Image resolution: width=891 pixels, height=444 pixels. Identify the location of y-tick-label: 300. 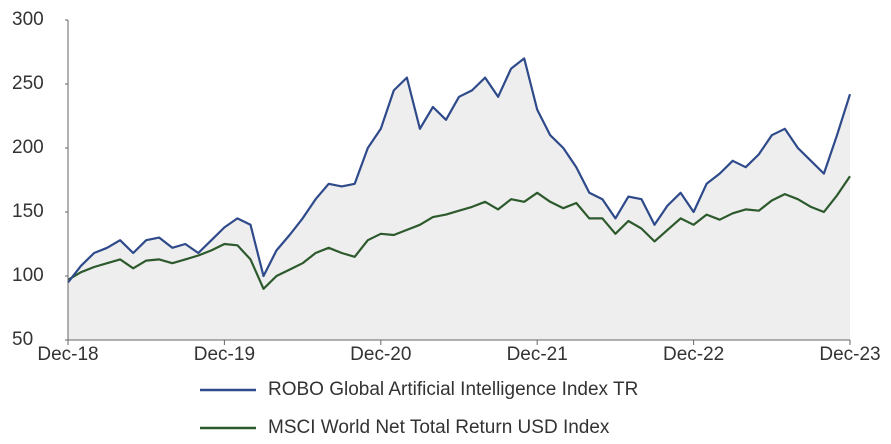
(28, 19).